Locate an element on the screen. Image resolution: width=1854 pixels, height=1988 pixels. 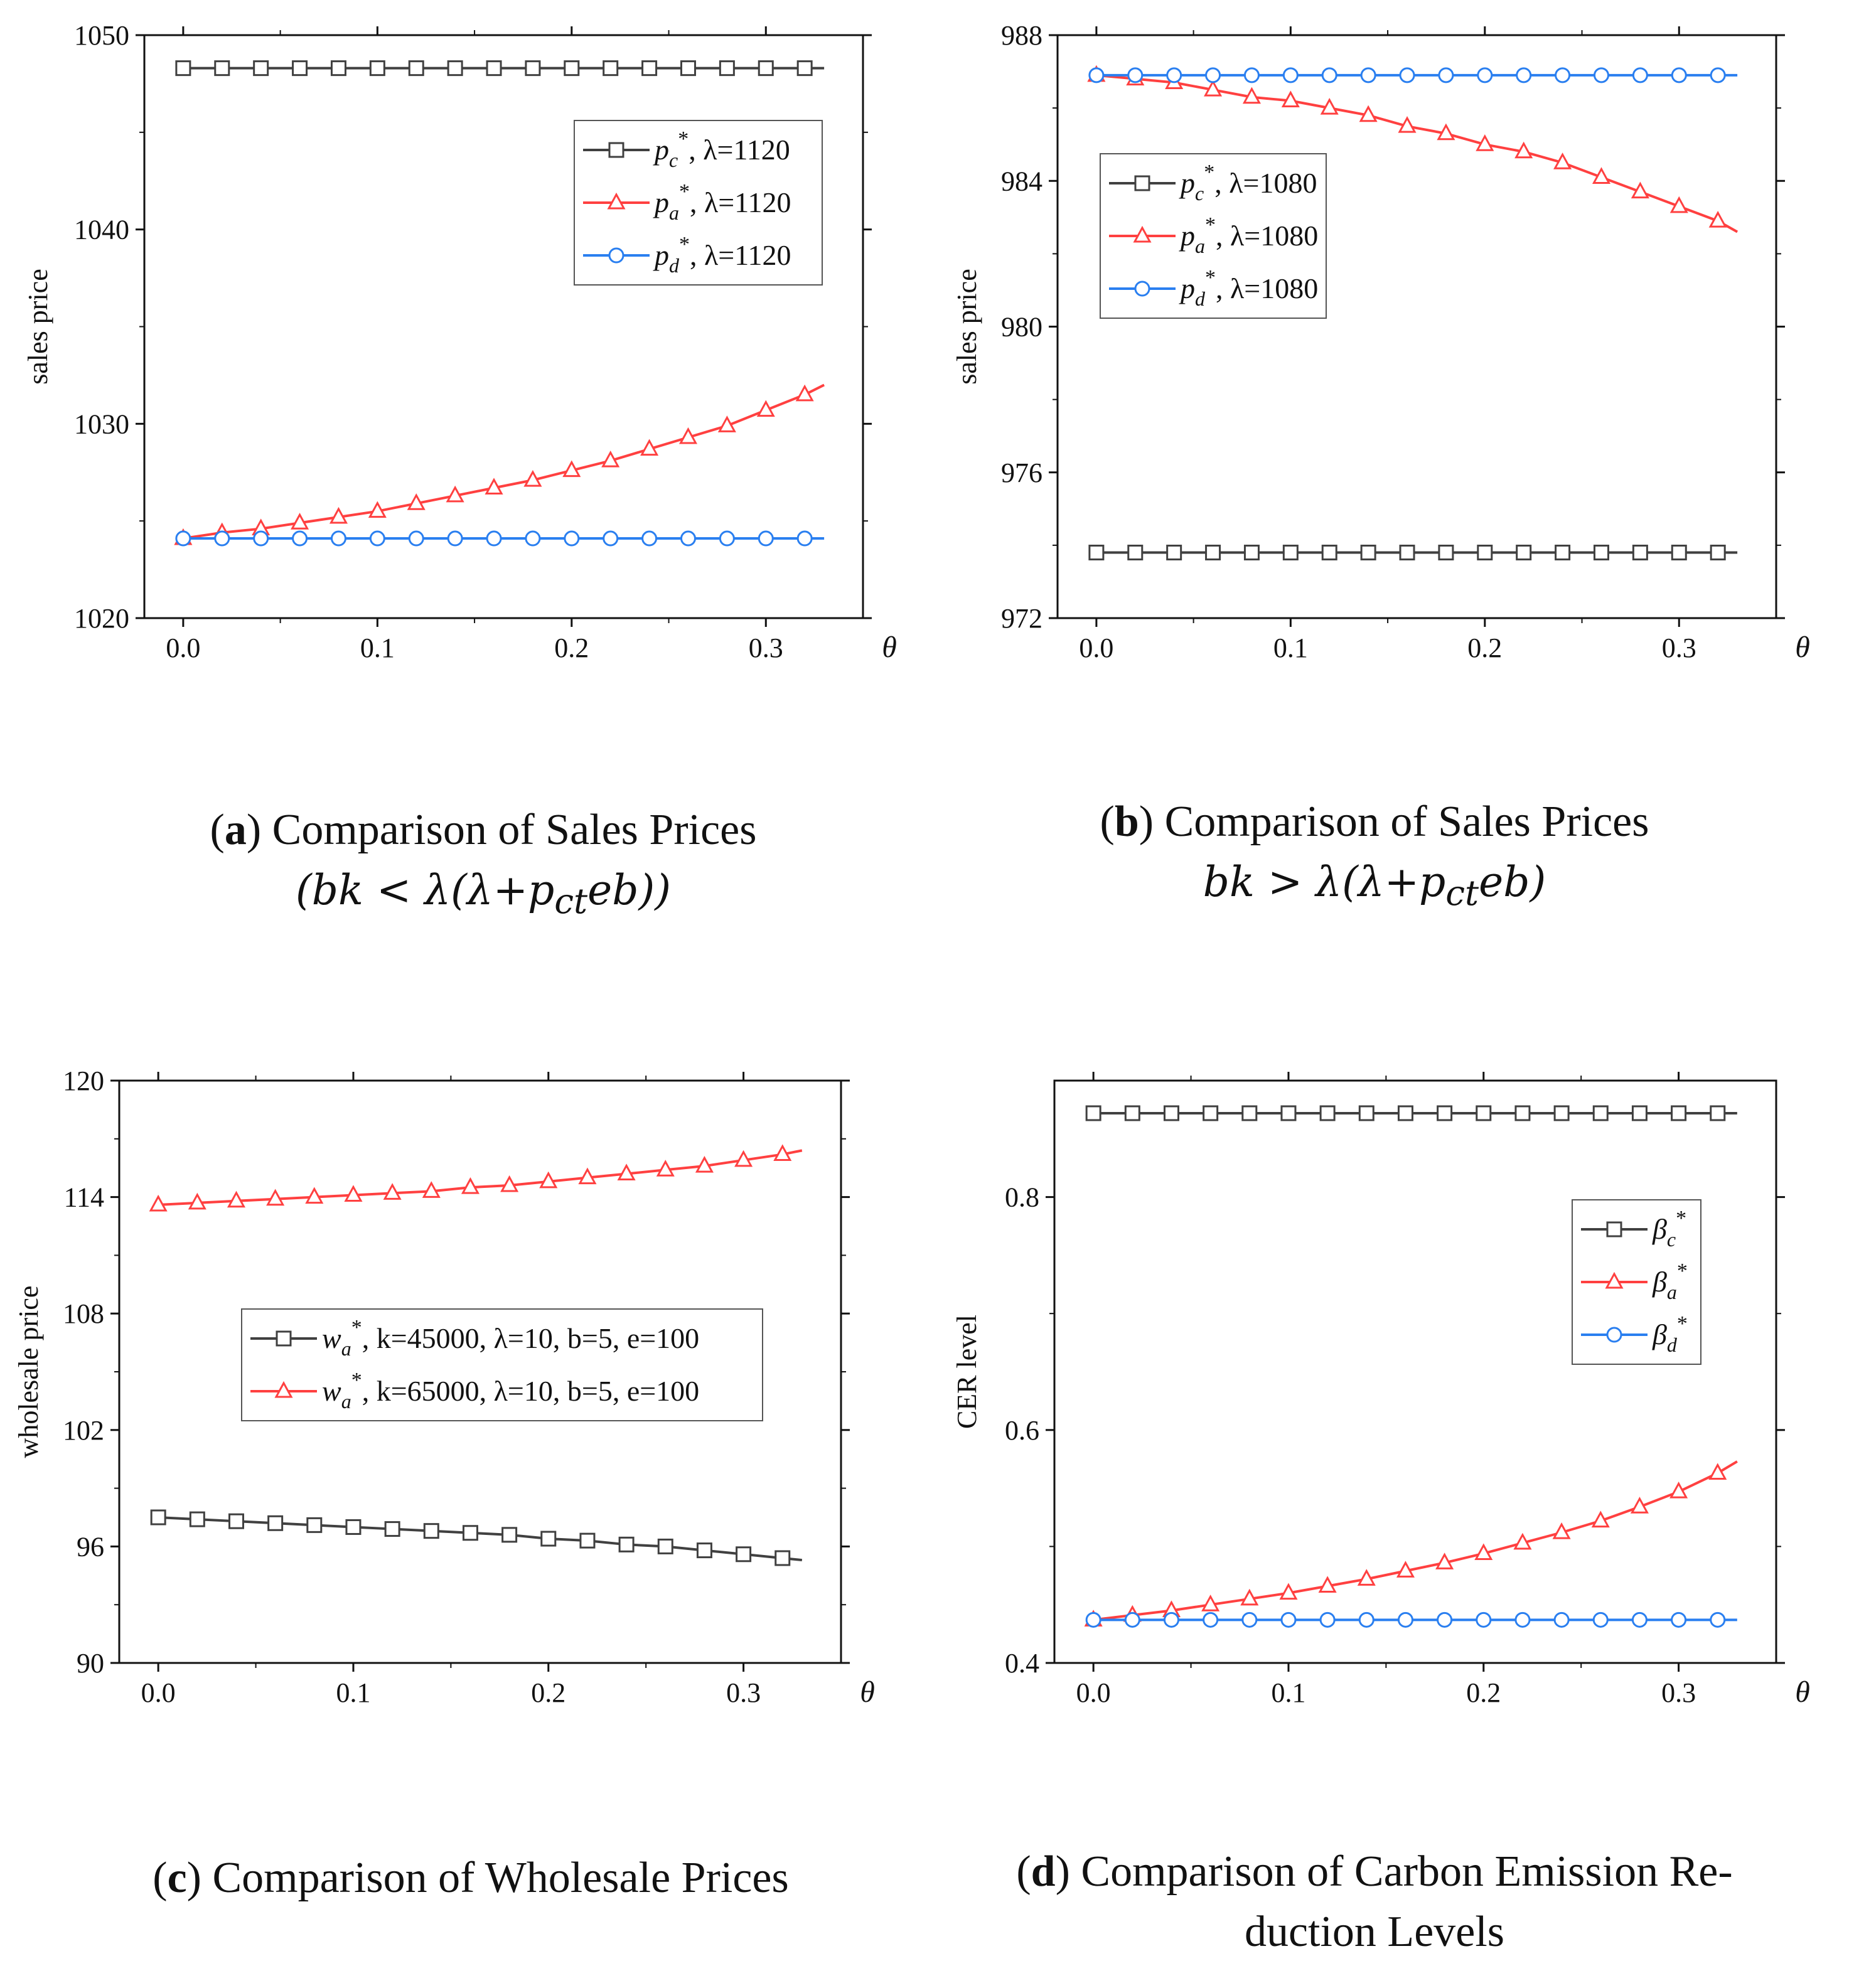
y-tick-label: 0.6 is located at coordinates (1022, 1430).